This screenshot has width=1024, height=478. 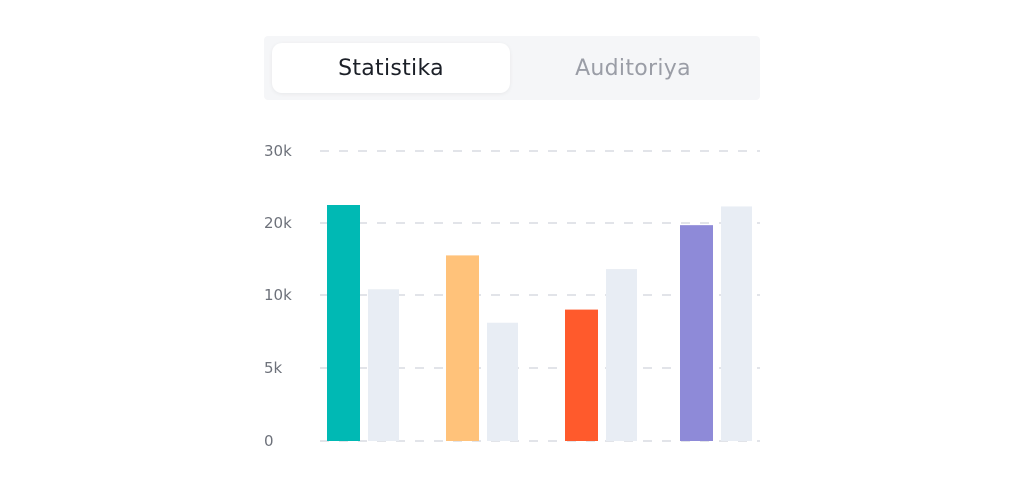 What do you see at coordinates (278, 223) in the screenshot?
I see `y-tick-label: 20k` at bounding box center [278, 223].